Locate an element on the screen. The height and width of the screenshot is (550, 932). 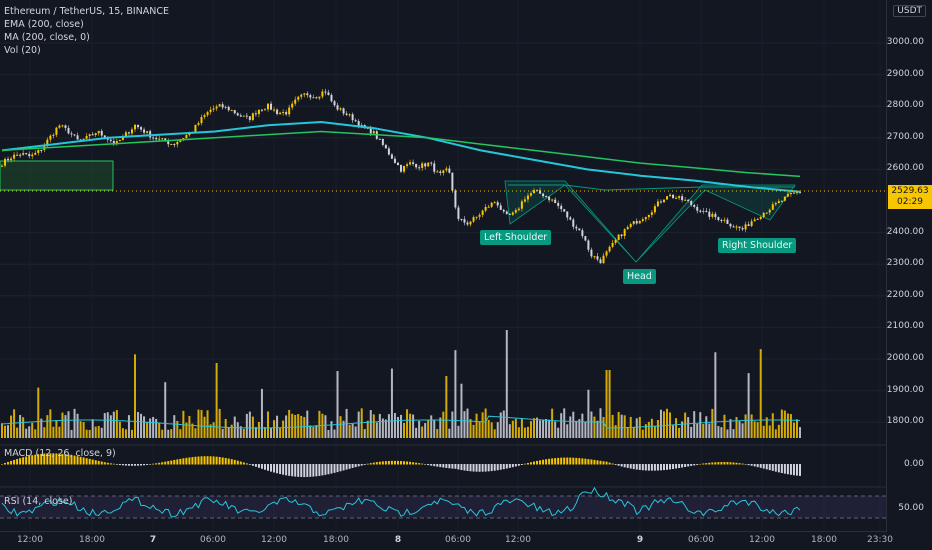
ema-legend: EMA (200, close) is located at coordinates (44, 24).